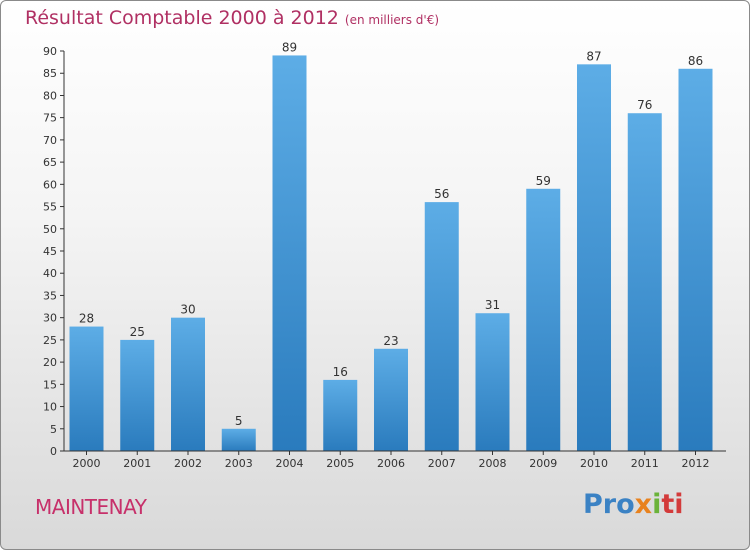  Describe the element at coordinates (340, 415) in the screenshot. I see `bar-2005` at that location.